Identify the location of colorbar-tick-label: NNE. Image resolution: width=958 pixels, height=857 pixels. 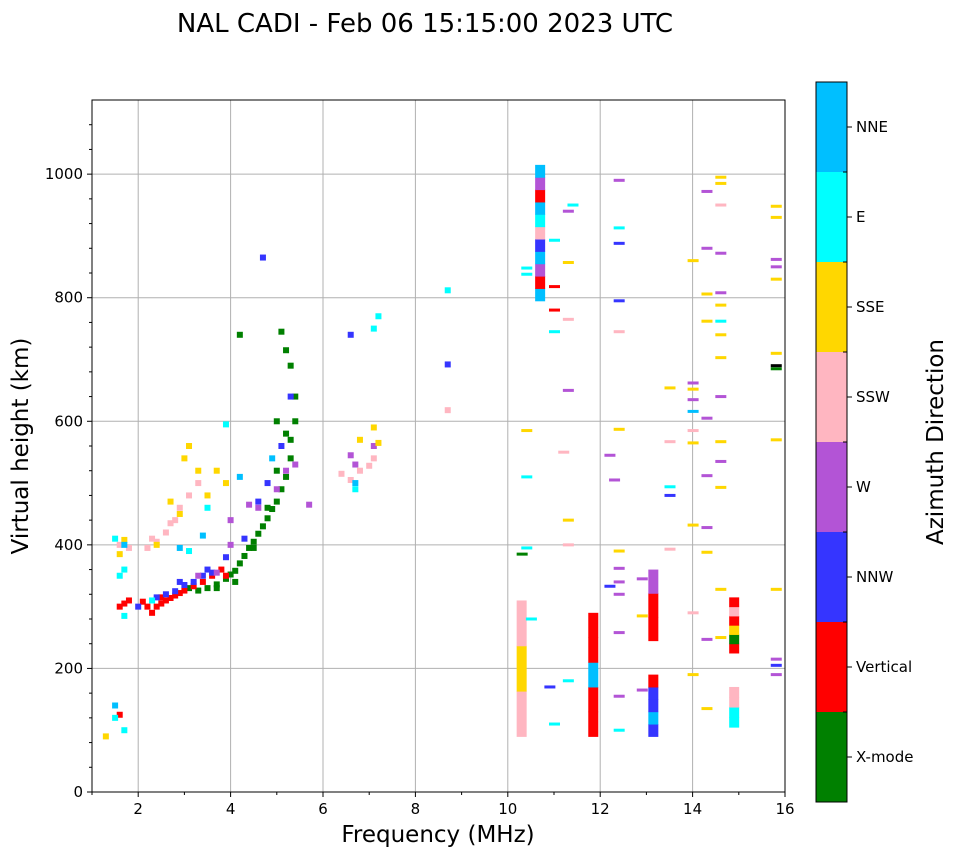
(872, 127).